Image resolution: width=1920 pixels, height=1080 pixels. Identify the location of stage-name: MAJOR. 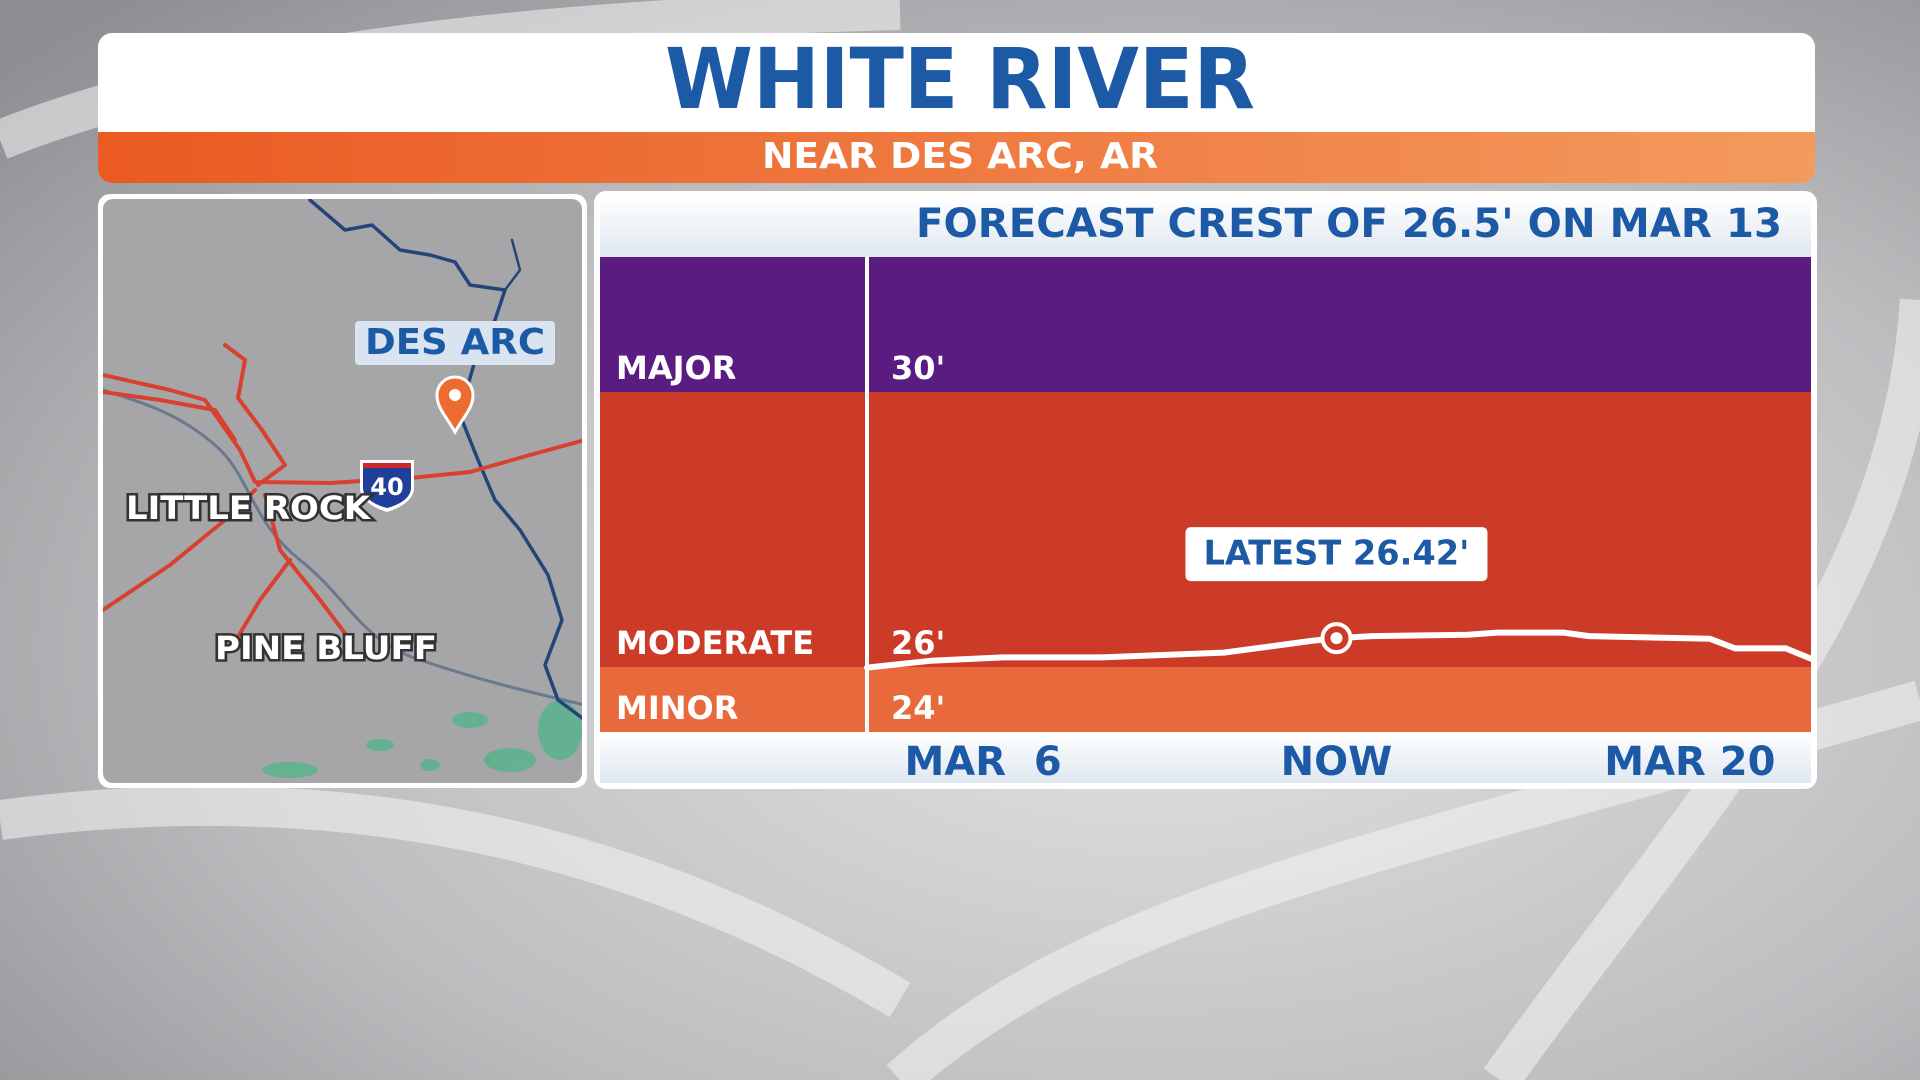
(676, 368).